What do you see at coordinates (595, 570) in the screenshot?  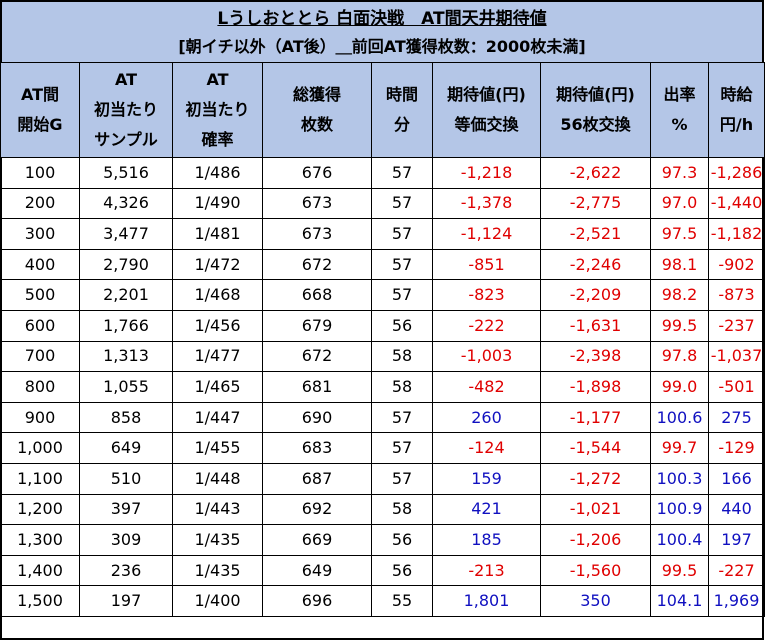 I see `table-cell: -1,560` at bounding box center [595, 570].